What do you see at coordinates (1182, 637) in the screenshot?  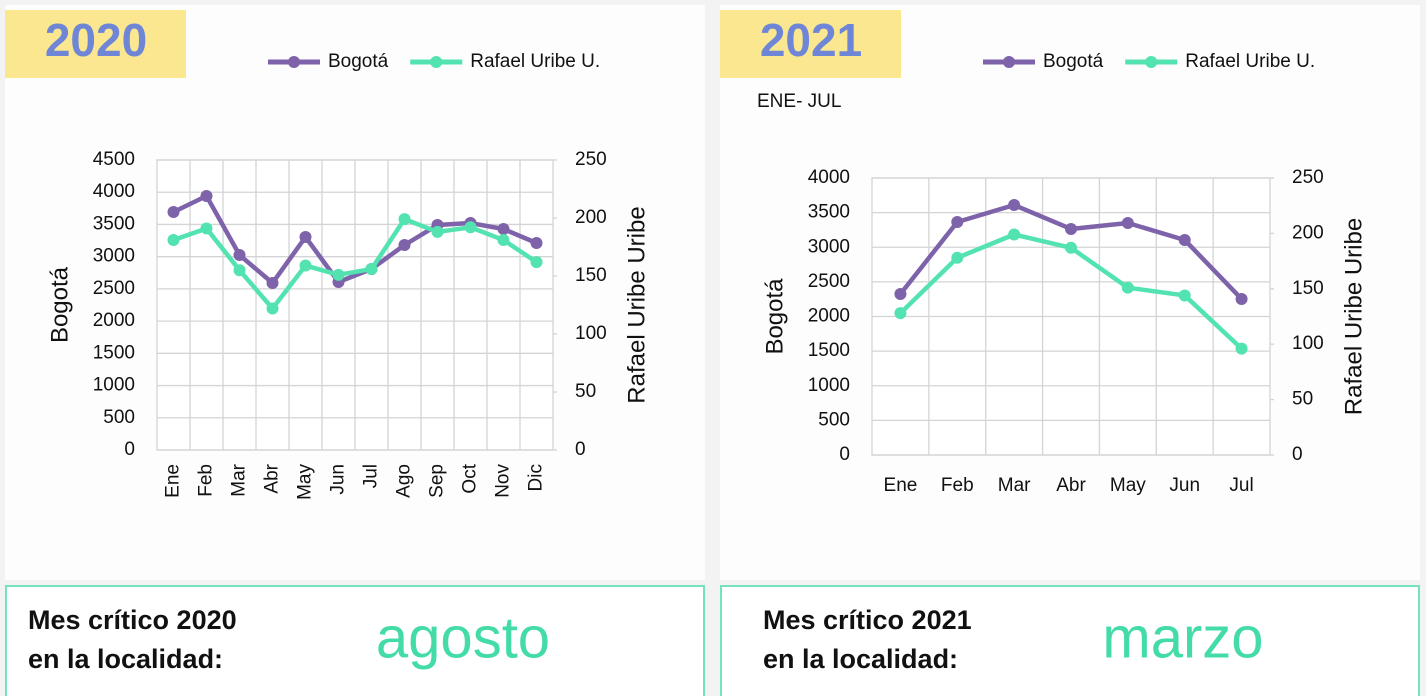 I see `critical-month: marzo` at bounding box center [1182, 637].